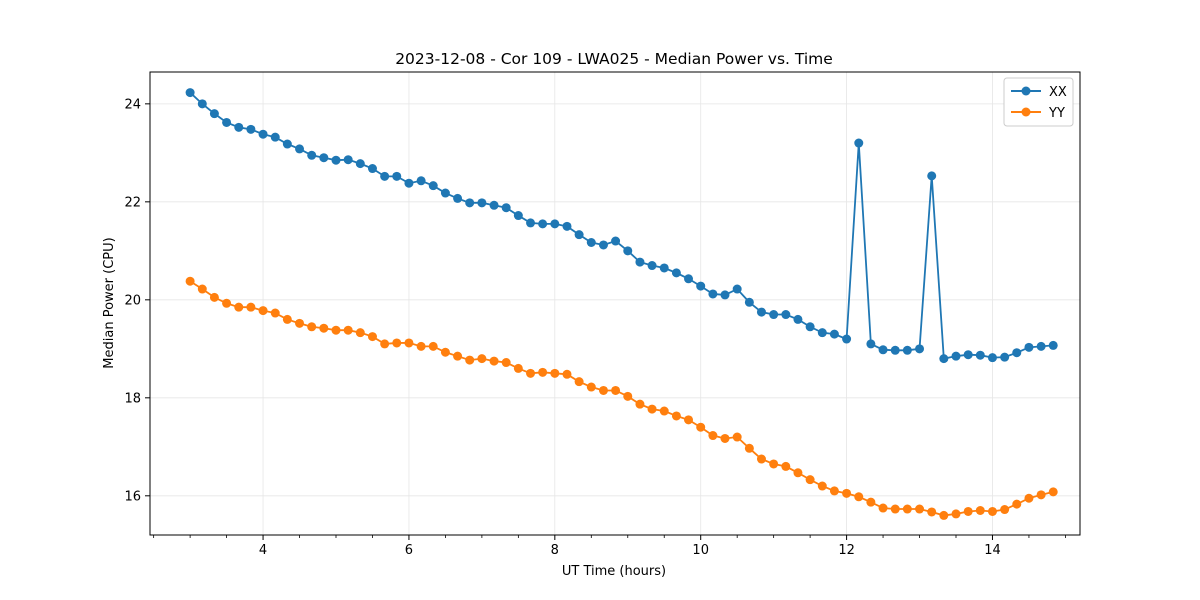 The image size is (1200, 600). I want to click on x-tick-label: 10, so click(700, 550).